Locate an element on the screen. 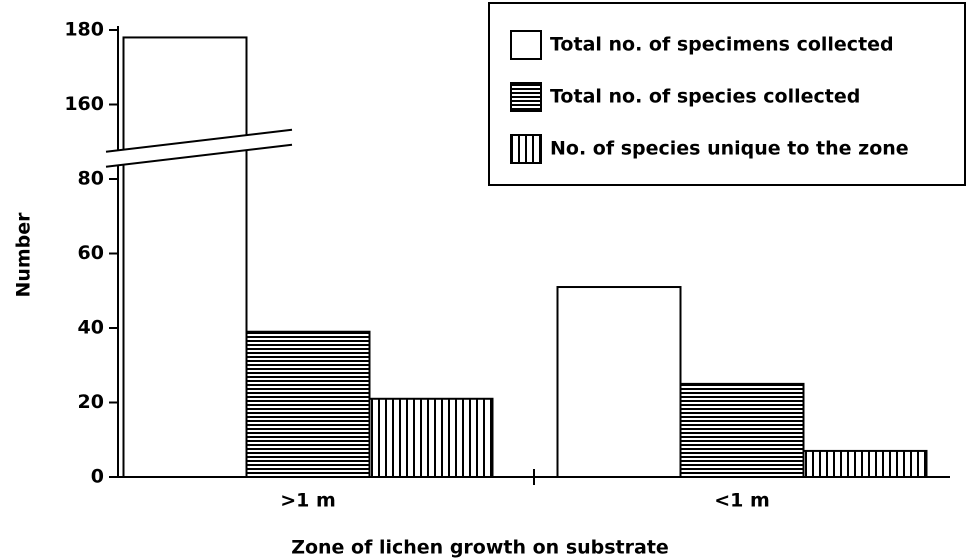 Image resolution: width=971 pixels, height=560 pixels. y-axis-label: Number is located at coordinates (24, 255).